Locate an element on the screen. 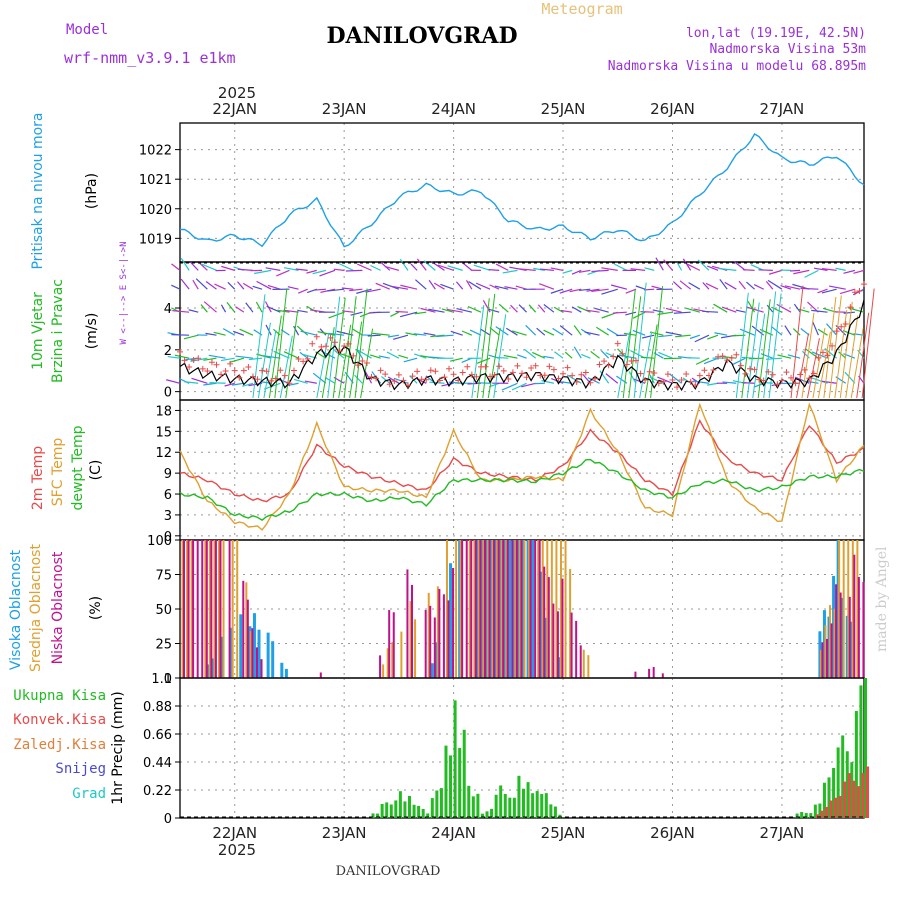 This screenshot has width=900, height=900. temp-axis-unit: (C) is located at coordinates (96, 470).